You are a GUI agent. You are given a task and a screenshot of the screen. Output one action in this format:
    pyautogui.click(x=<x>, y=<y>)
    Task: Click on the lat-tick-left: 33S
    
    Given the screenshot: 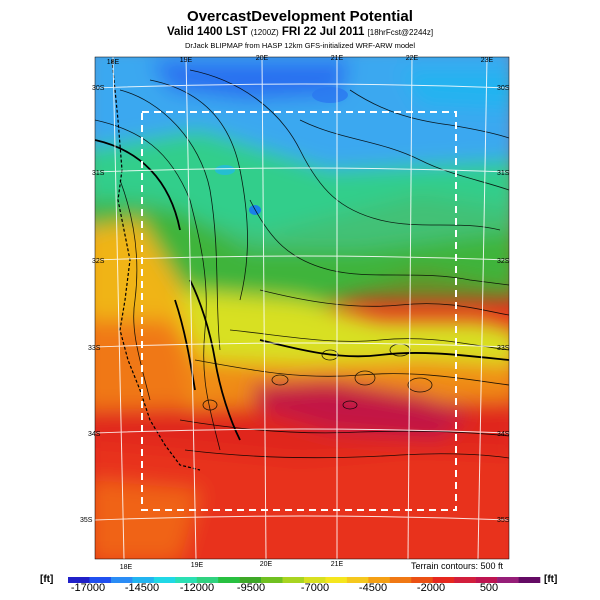 What is the action you would take?
    pyautogui.click(x=94, y=348)
    